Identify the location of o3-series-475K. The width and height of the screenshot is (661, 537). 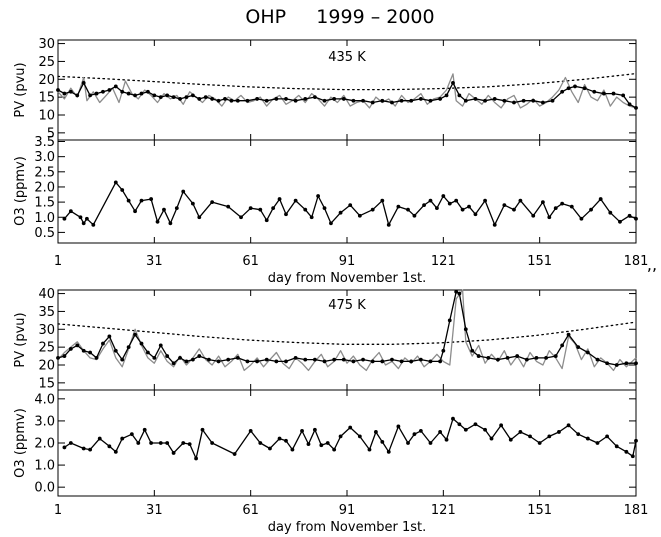
(350, 438).